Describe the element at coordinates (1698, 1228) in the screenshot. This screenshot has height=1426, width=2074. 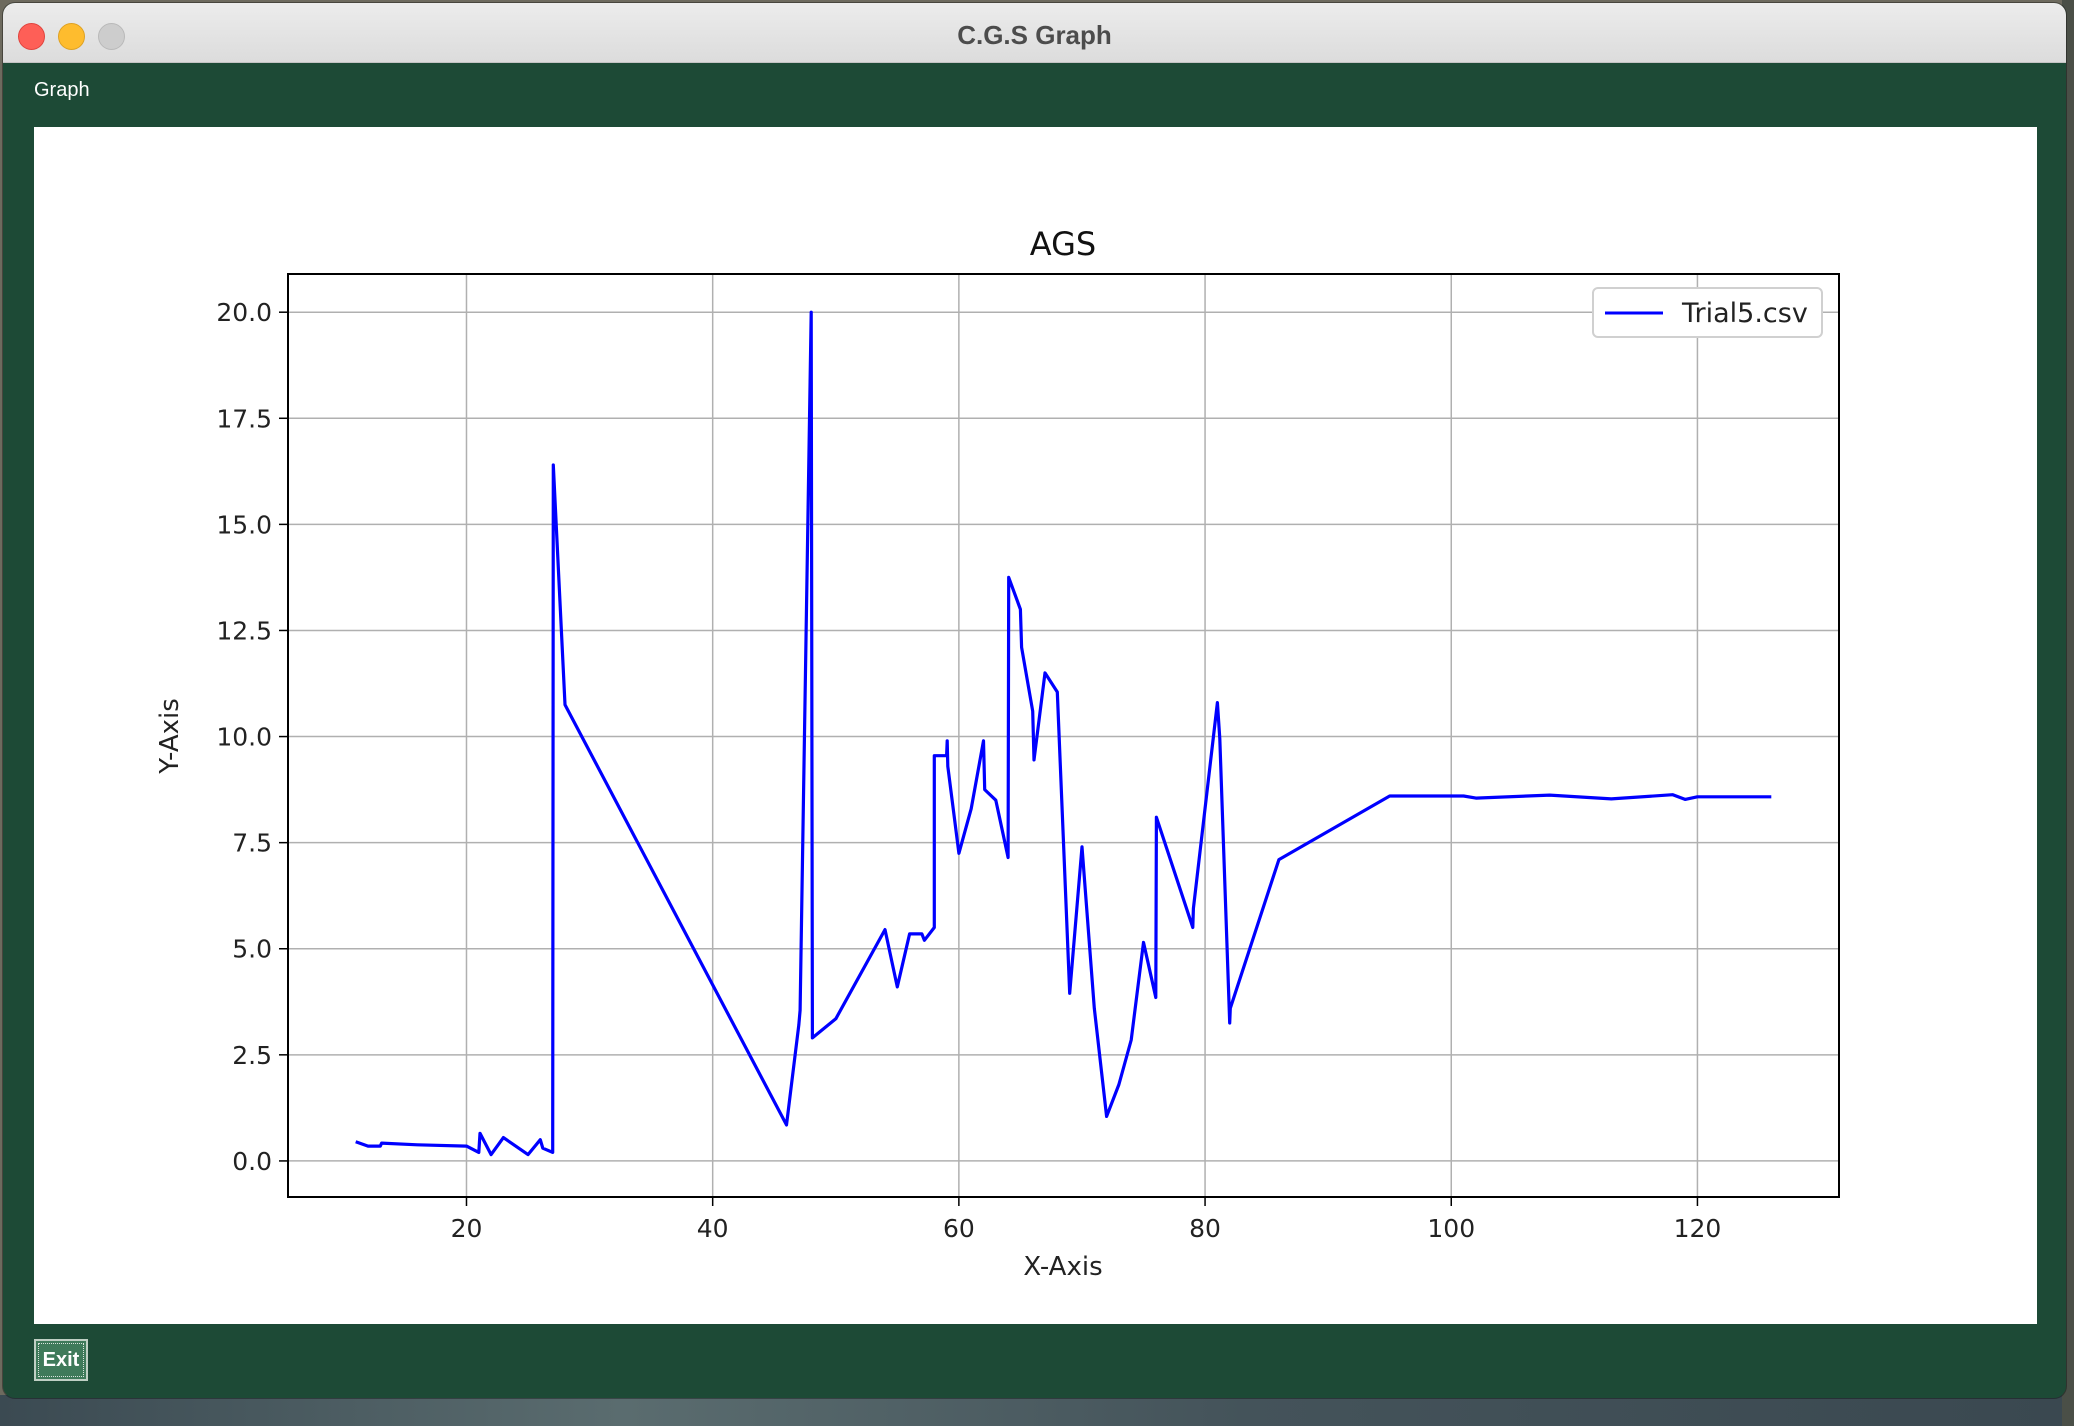
I see `x-tick-label: 120` at that location.